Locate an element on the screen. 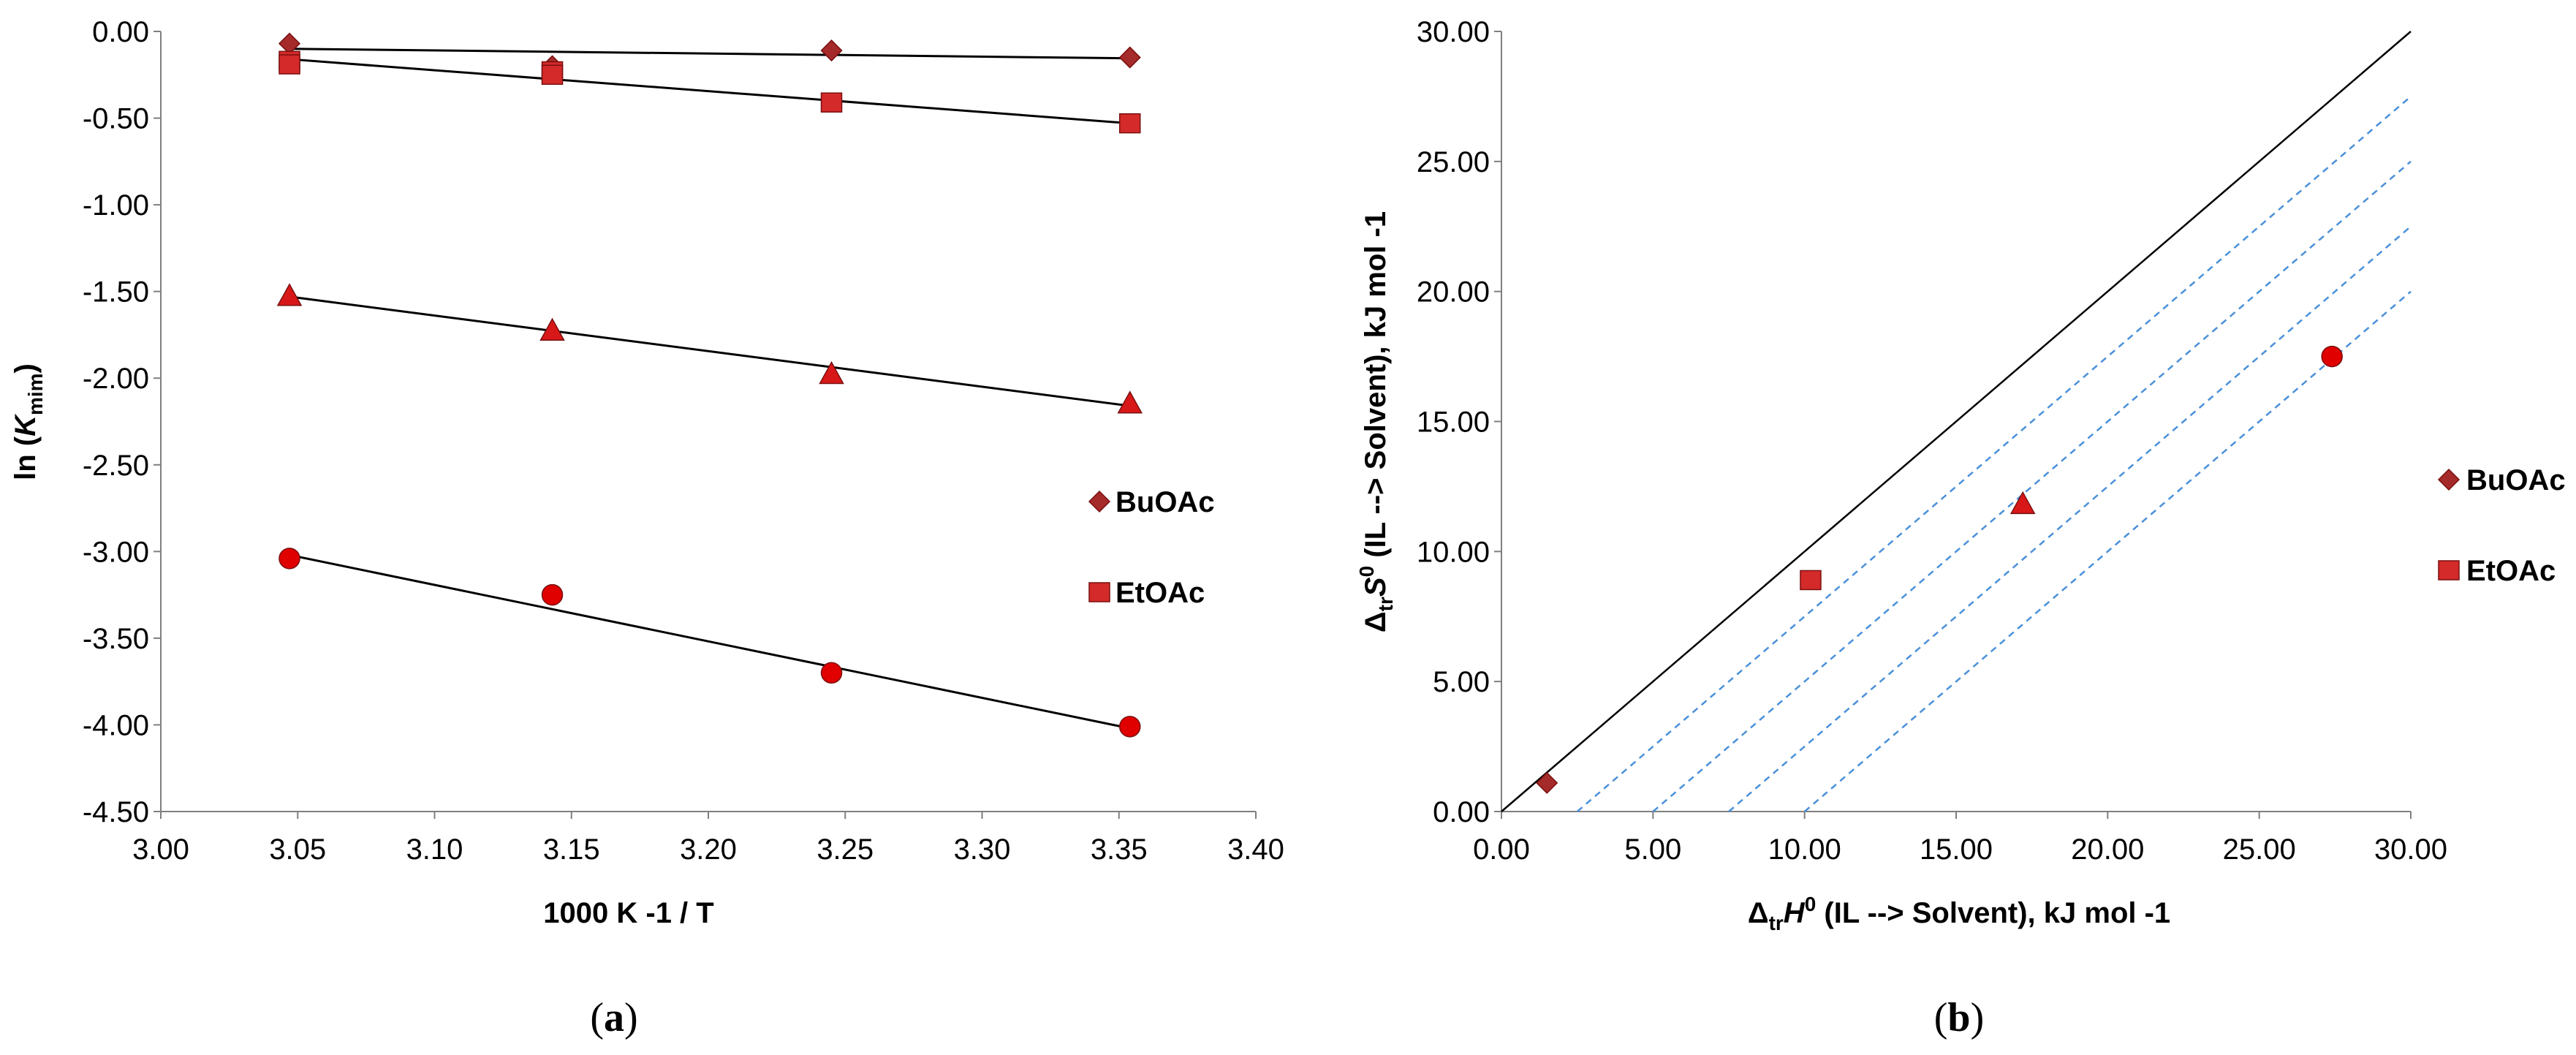 The height and width of the screenshot is (1055, 2576). x-tick-label: 5.00 is located at coordinates (1652, 850).